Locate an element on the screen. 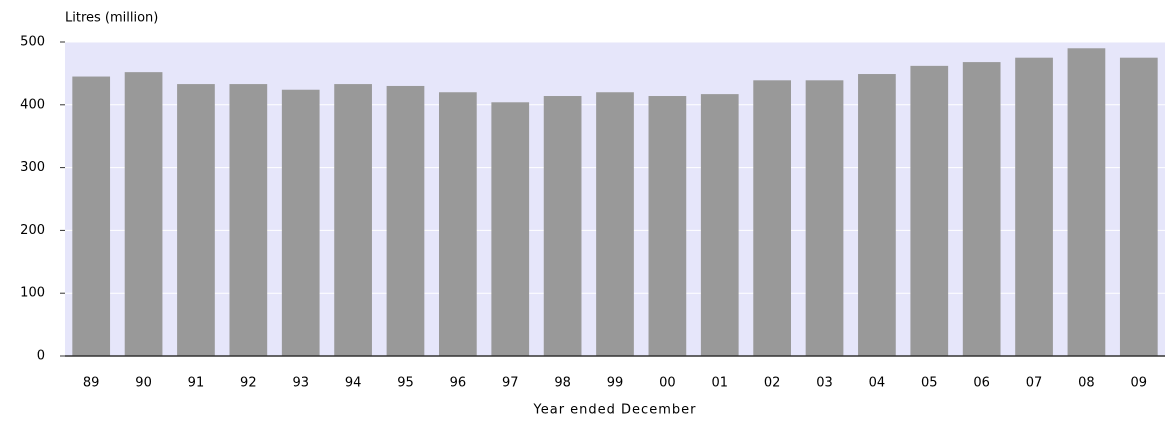 This screenshot has width=1166, height=426. x-tick-label: 02 is located at coordinates (772, 383).